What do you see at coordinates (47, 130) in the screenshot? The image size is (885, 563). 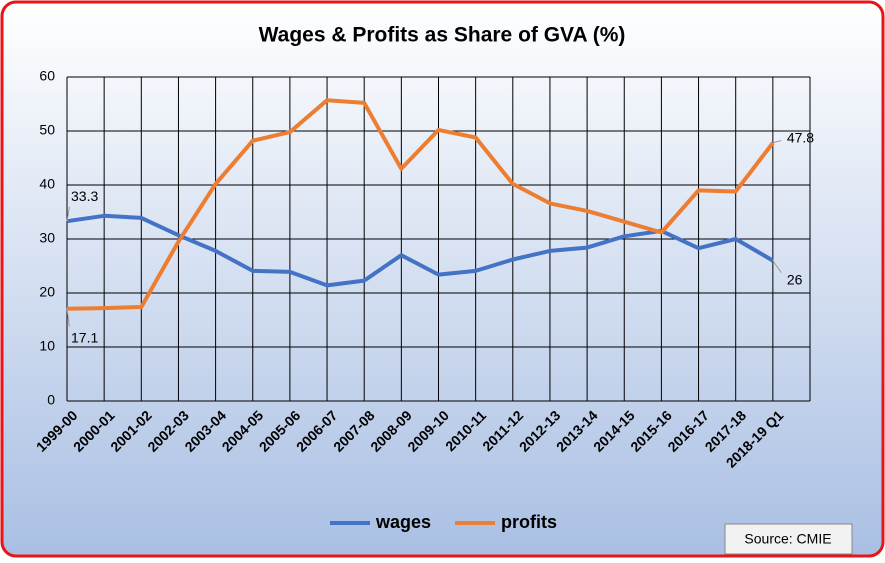 I see `y-tick-label: 50` at bounding box center [47, 130].